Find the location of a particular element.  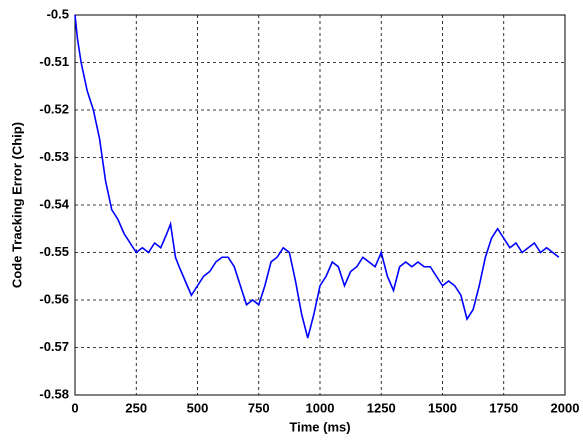

x-tick-label: 250 is located at coordinates (136, 407).